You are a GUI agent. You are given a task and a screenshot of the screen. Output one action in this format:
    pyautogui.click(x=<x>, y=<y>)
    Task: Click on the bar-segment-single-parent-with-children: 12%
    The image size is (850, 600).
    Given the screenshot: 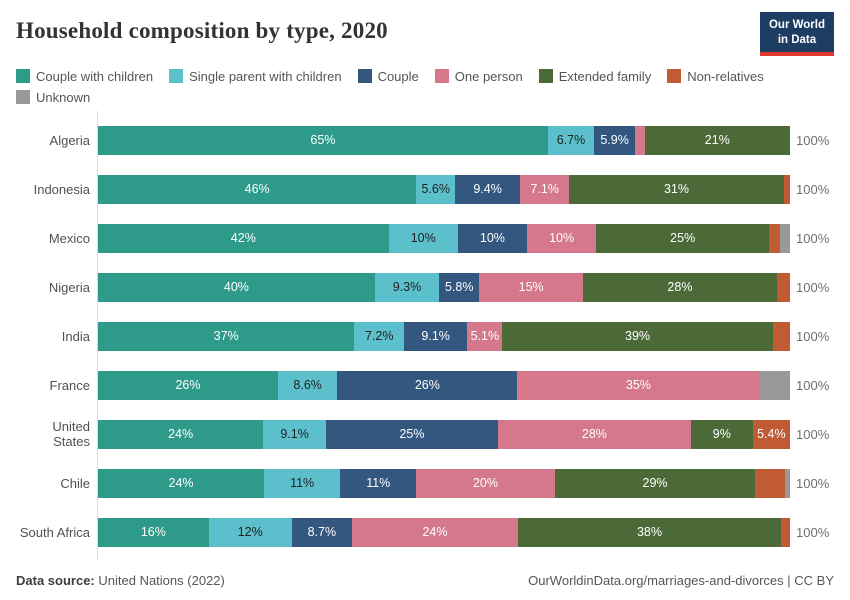 What is the action you would take?
    pyautogui.click(x=250, y=532)
    